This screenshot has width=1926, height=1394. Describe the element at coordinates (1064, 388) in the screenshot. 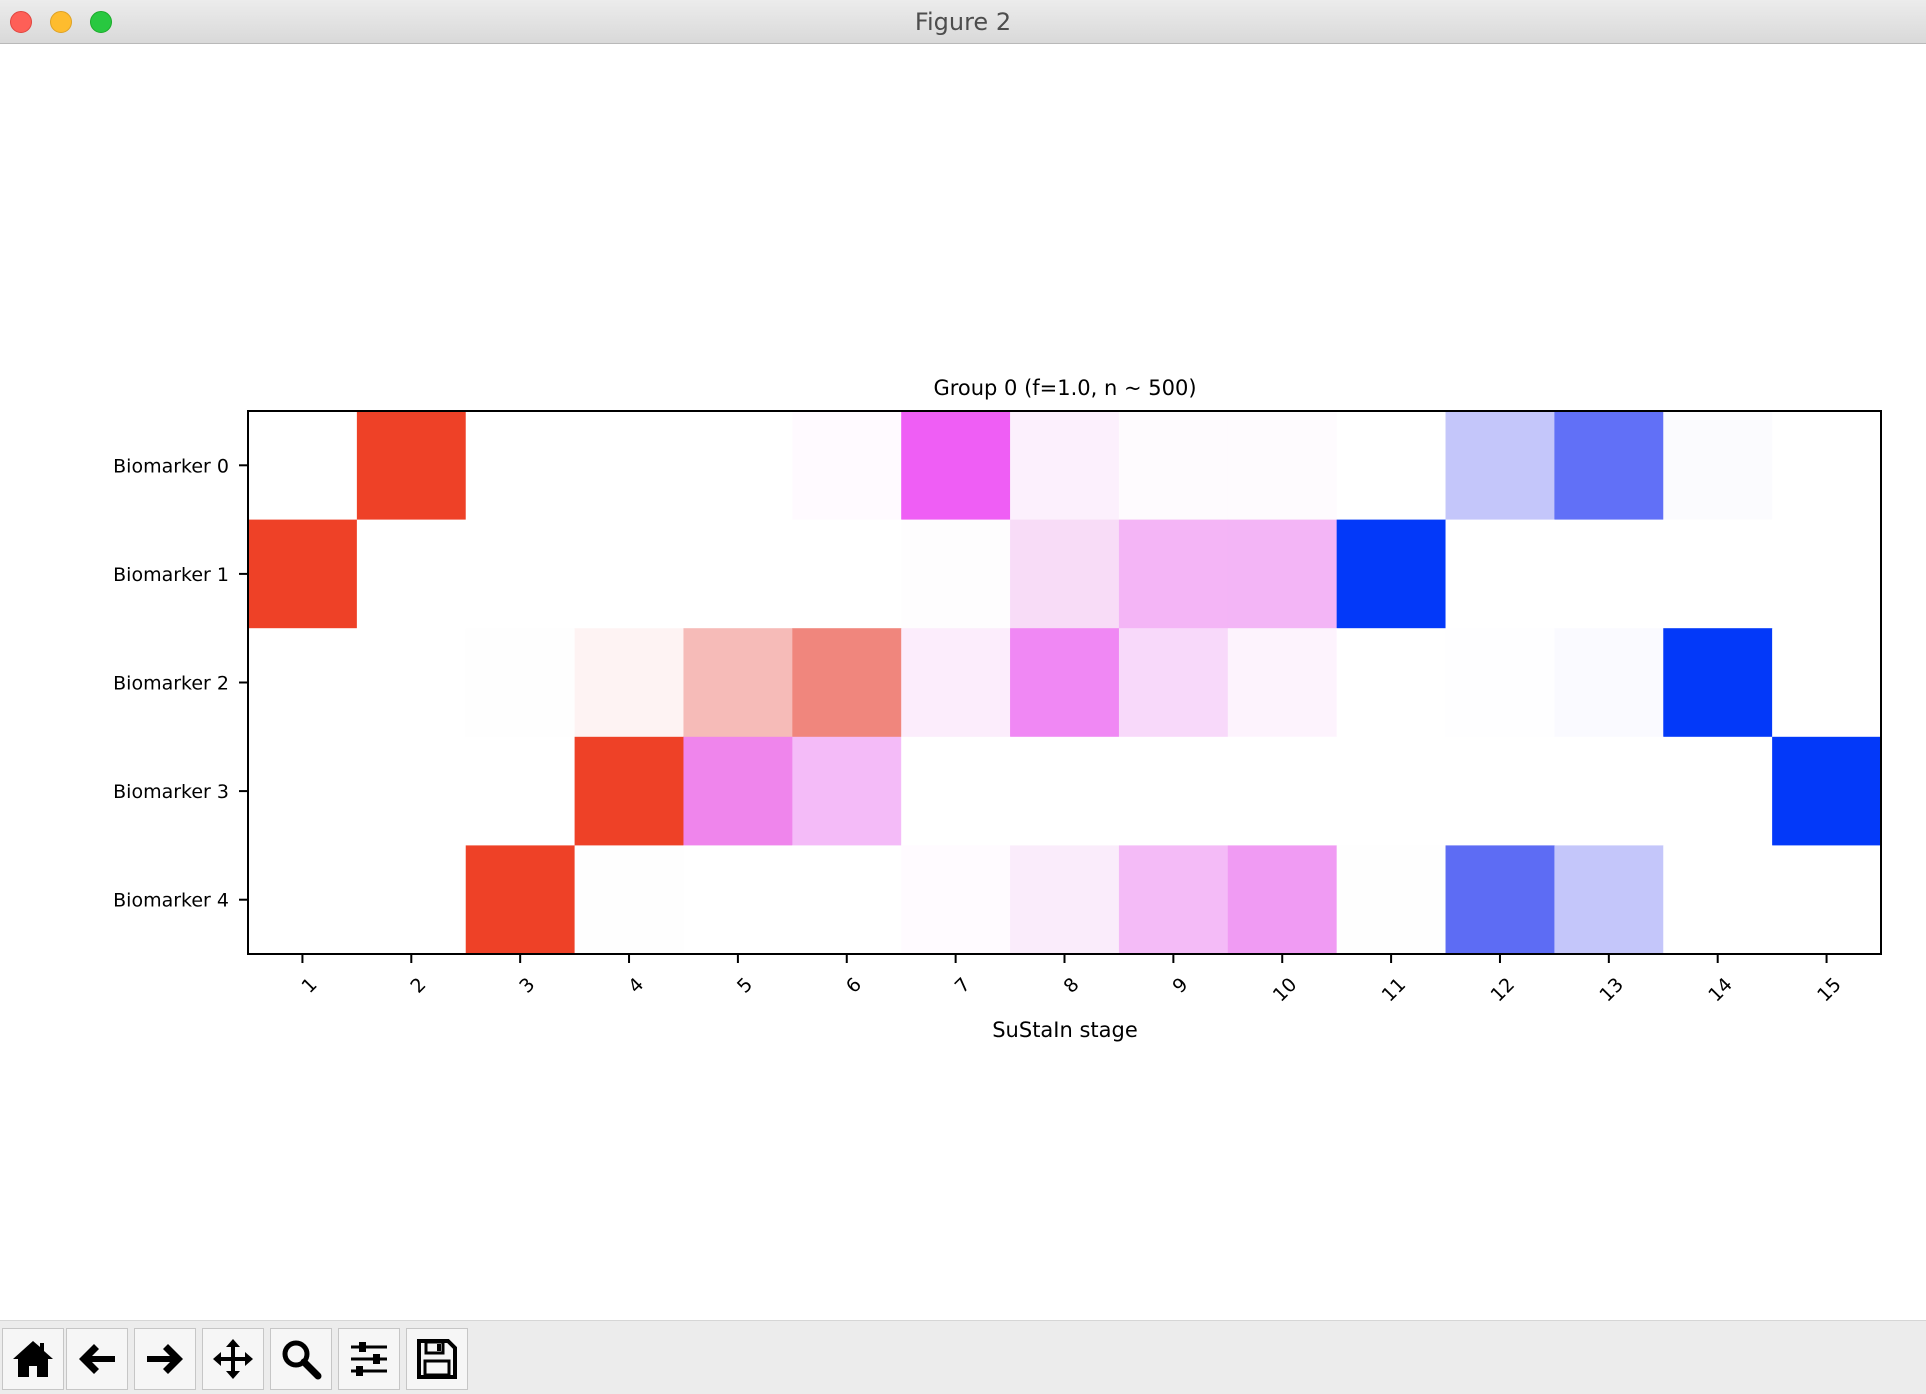

I see `chart-title: Group 0 (f=1.0, n ~ 500)` at that location.